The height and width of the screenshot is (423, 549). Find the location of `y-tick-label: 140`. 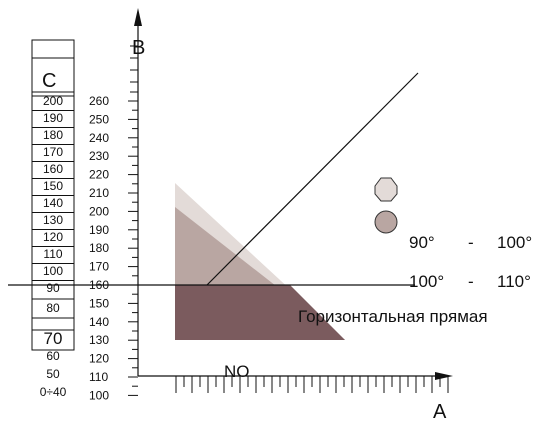

y-tick-label: 140 is located at coordinates (99, 322).